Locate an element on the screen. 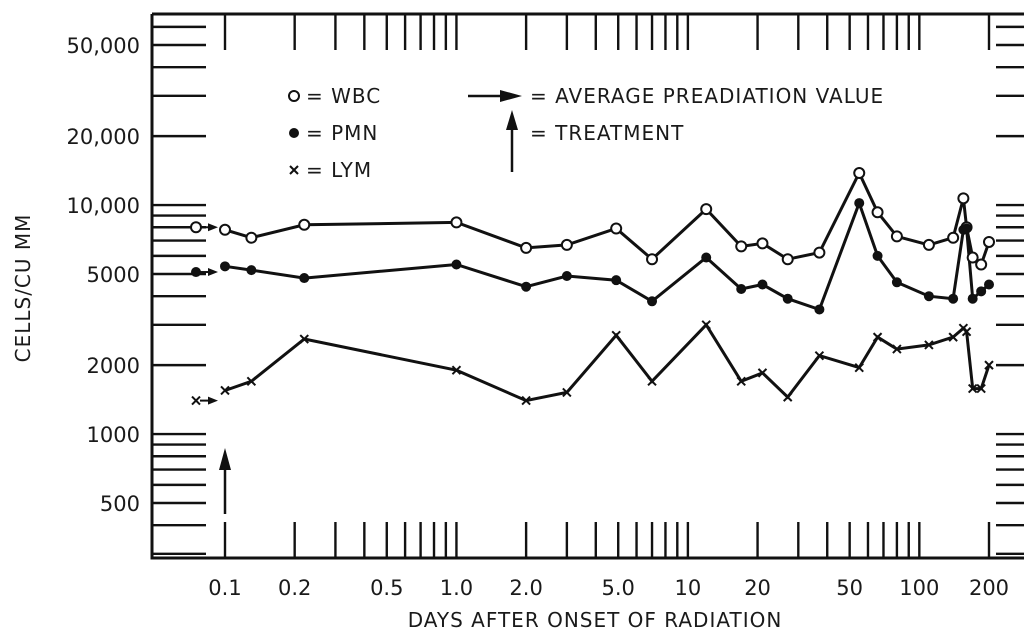 Image resolution: width=1024 pixels, height=636 pixels. legend-wbc-text: = WBC is located at coordinates (343, 96).